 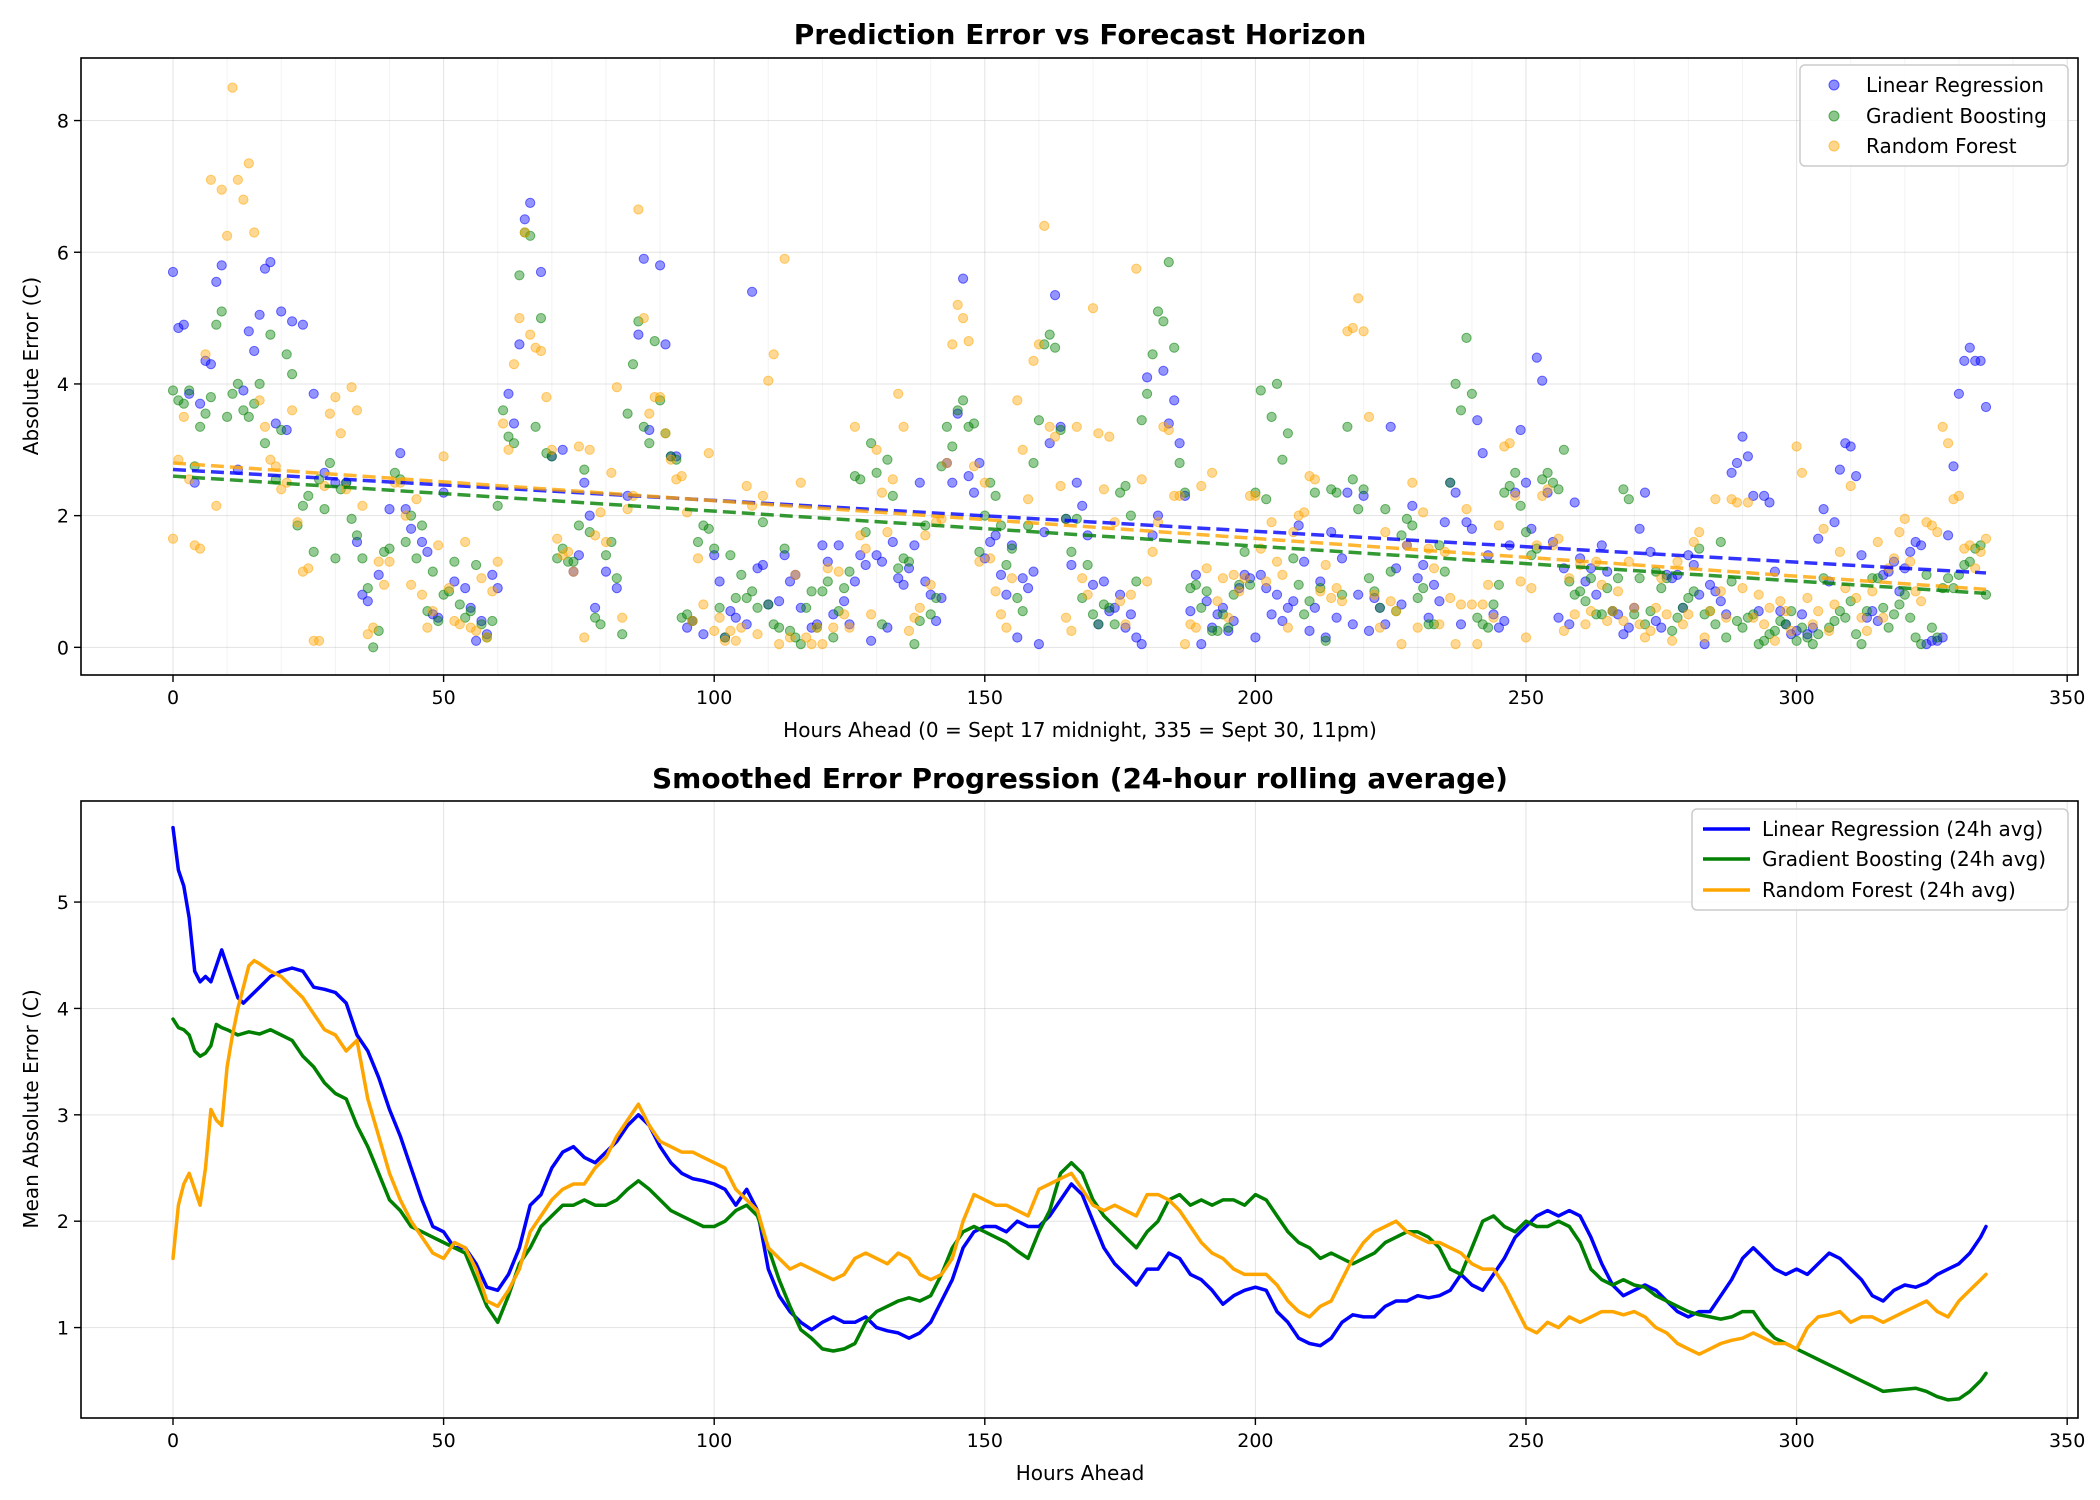 I want to click on legend-label-gradient-boosting: Gradient Boosting (24h avg), so click(x=1904, y=859).